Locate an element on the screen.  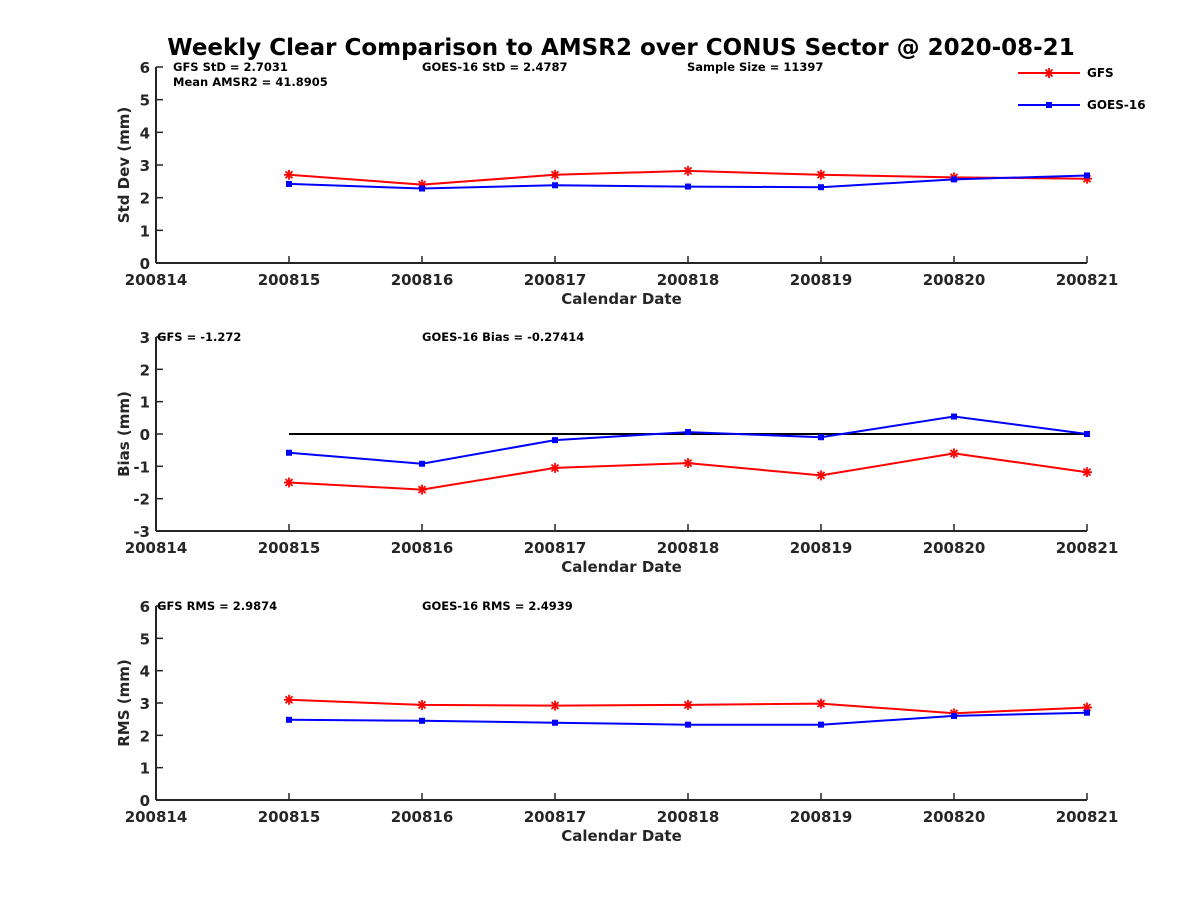
stat-annotation: GFS = -1.272 is located at coordinates (199, 337).